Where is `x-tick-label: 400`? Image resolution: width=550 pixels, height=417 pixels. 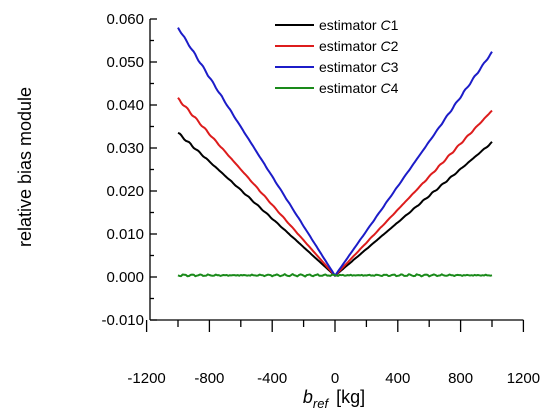
x-tick-label: 400 is located at coordinates (397, 378).